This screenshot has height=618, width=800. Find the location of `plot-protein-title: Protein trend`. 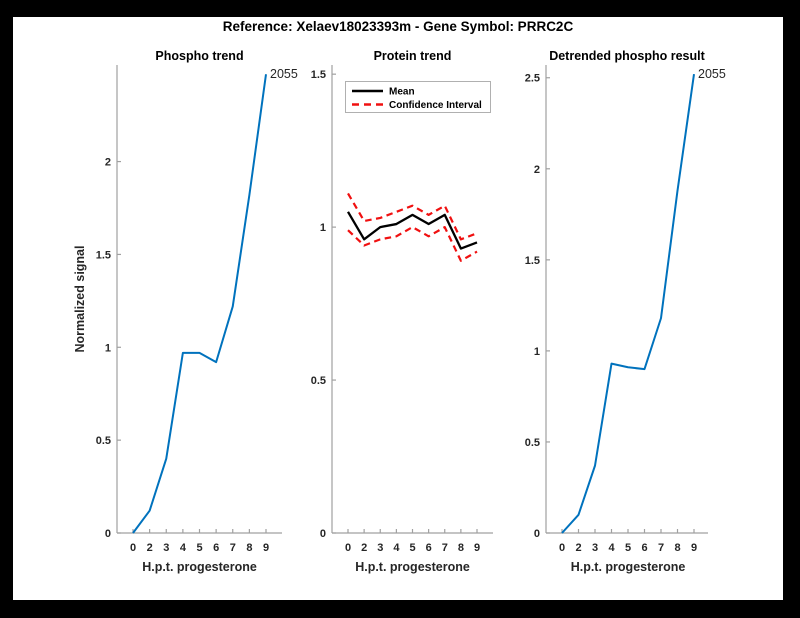

plot-protein-title: Protein trend is located at coordinates (413, 56).